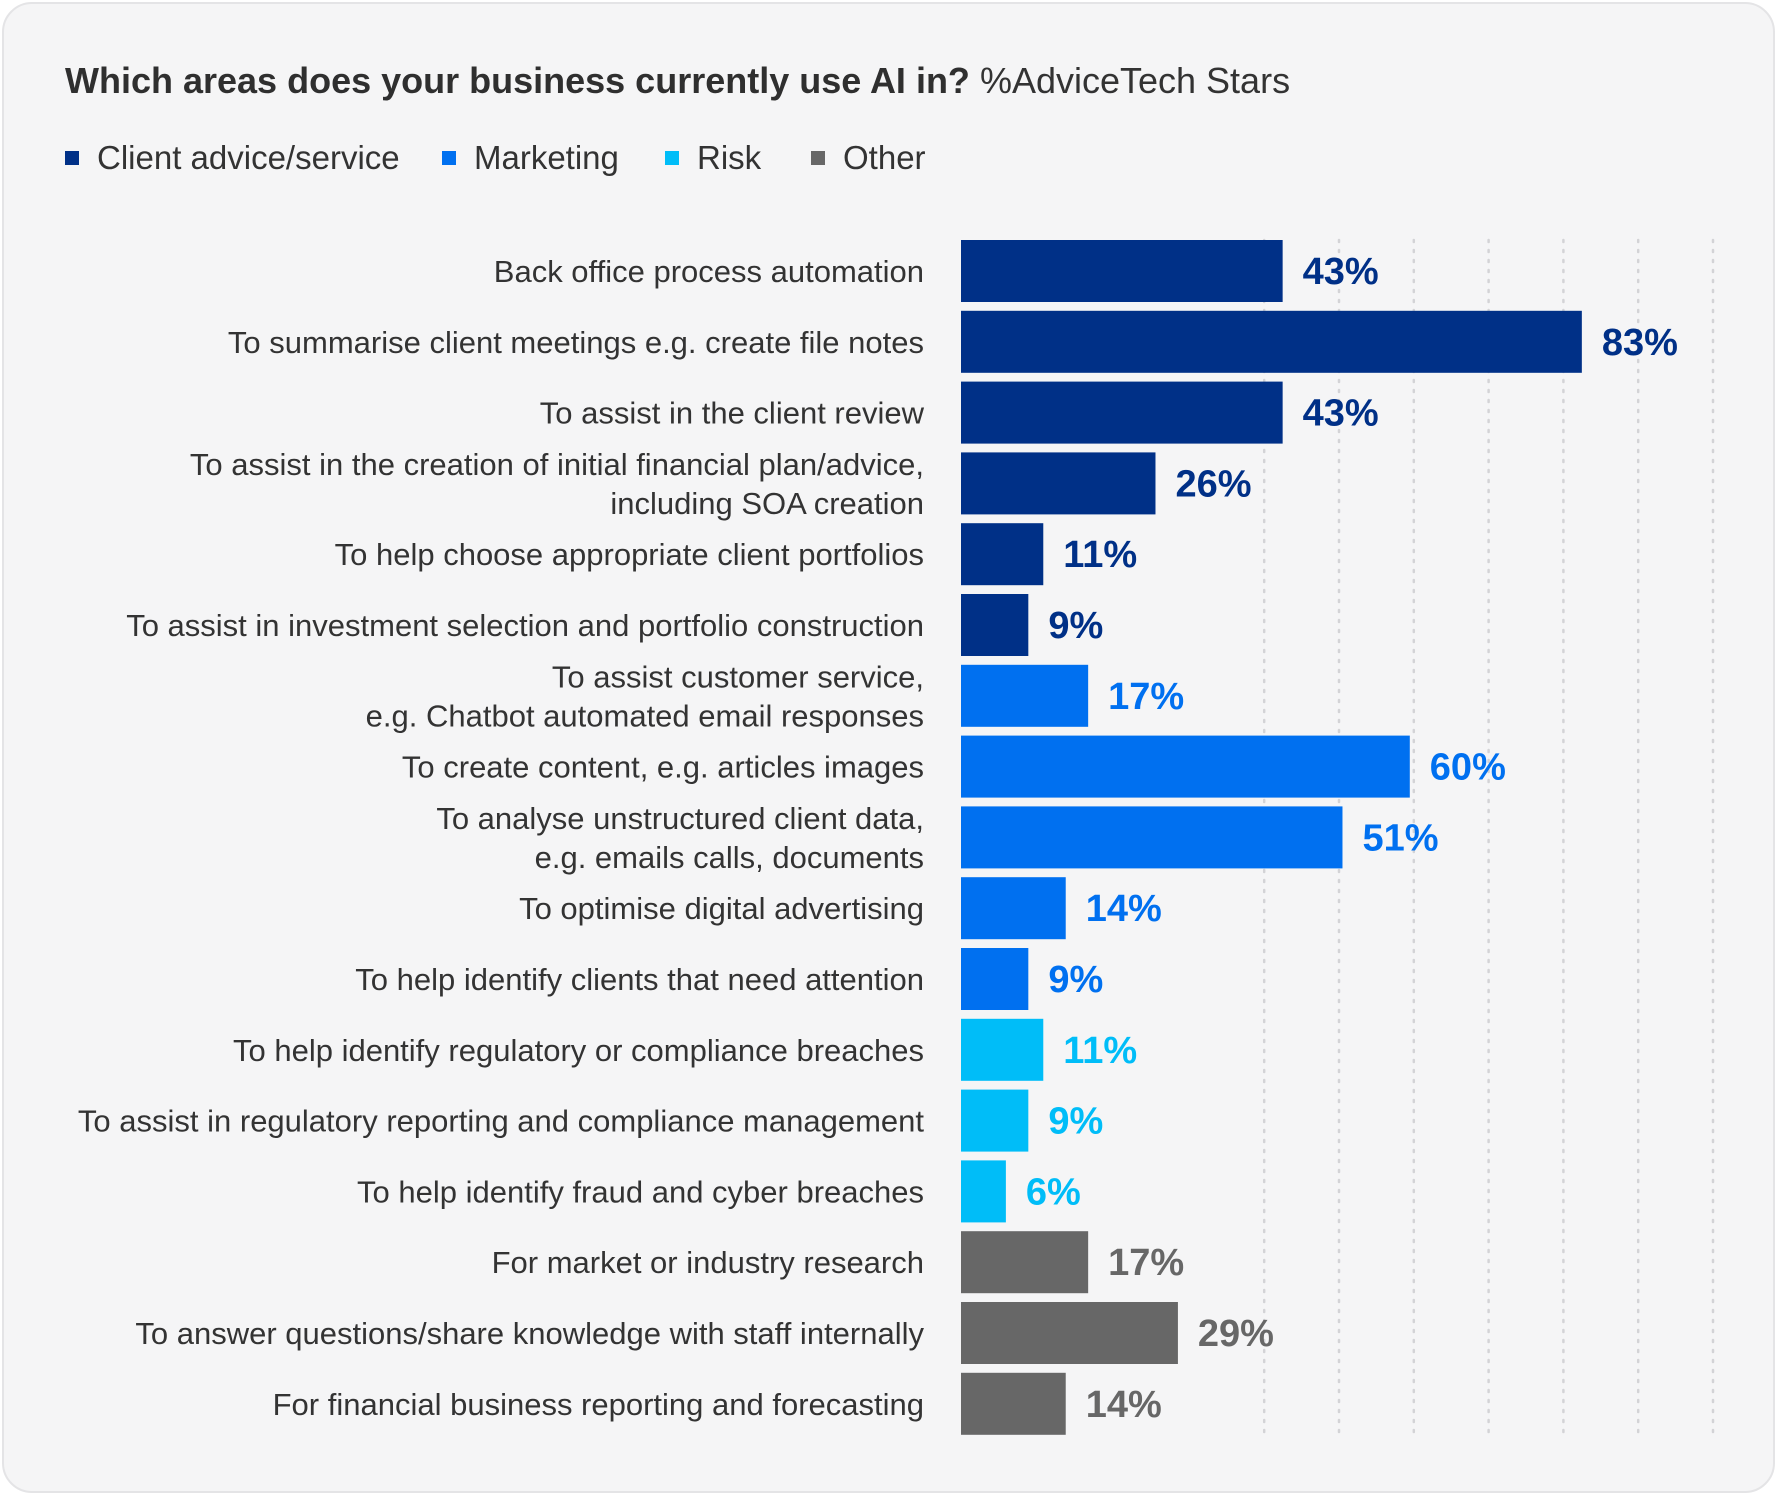 This screenshot has width=1781, height=1499. What do you see at coordinates (248, 157) in the screenshot?
I see `legend-label: Client advice/service` at bounding box center [248, 157].